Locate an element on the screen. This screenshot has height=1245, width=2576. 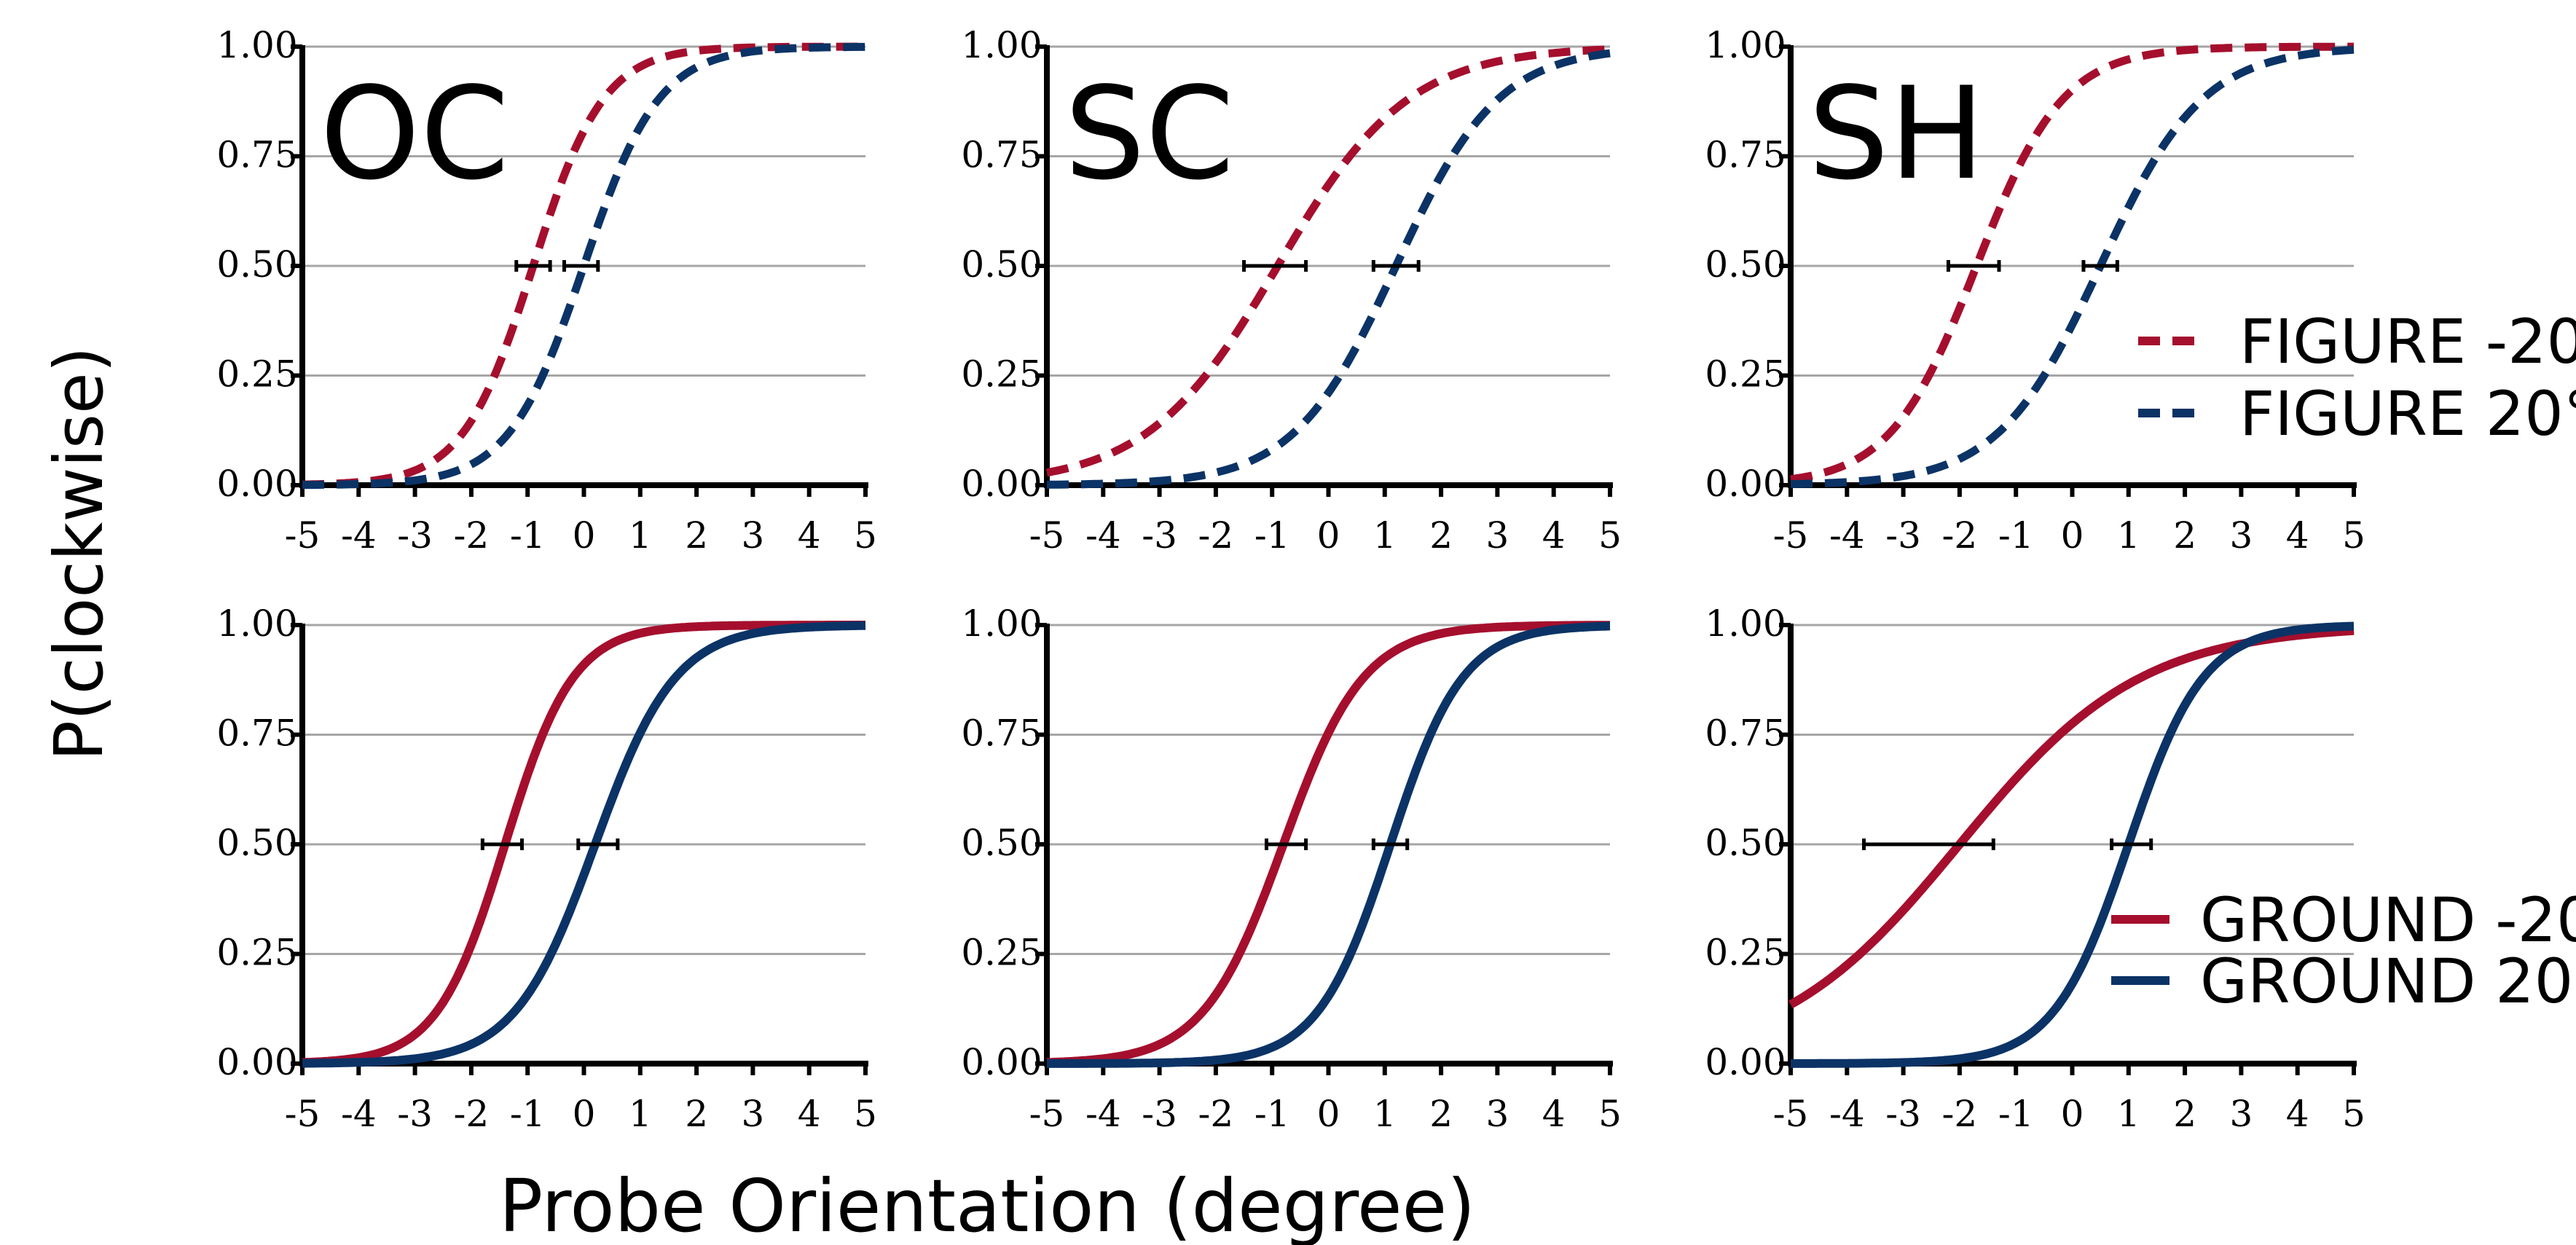
panel-title: SC is located at coordinates (1149, 134).